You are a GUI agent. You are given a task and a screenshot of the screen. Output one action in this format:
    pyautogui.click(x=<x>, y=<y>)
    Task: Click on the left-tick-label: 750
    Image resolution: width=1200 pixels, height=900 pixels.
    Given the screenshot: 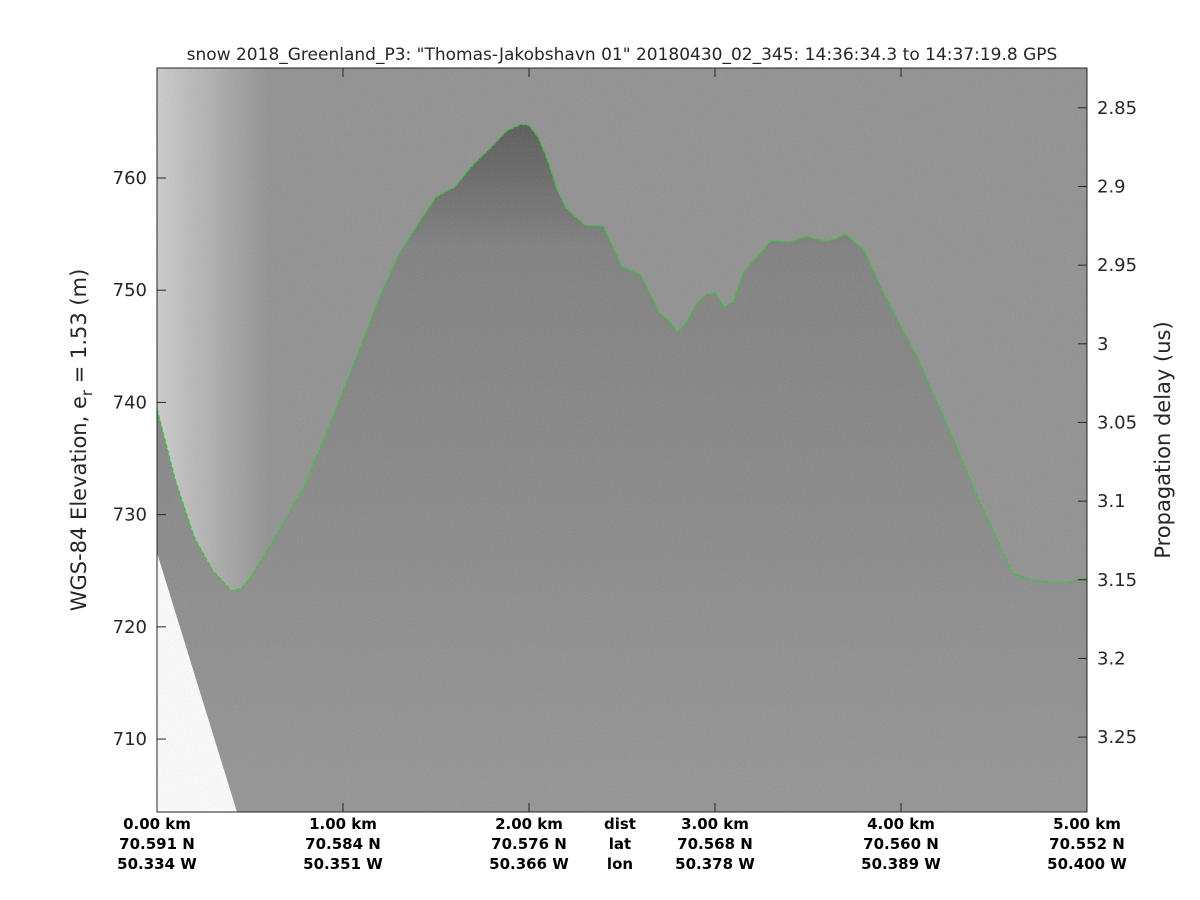 What is the action you would take?
    pyautogui.click(x=130, y=290)
    